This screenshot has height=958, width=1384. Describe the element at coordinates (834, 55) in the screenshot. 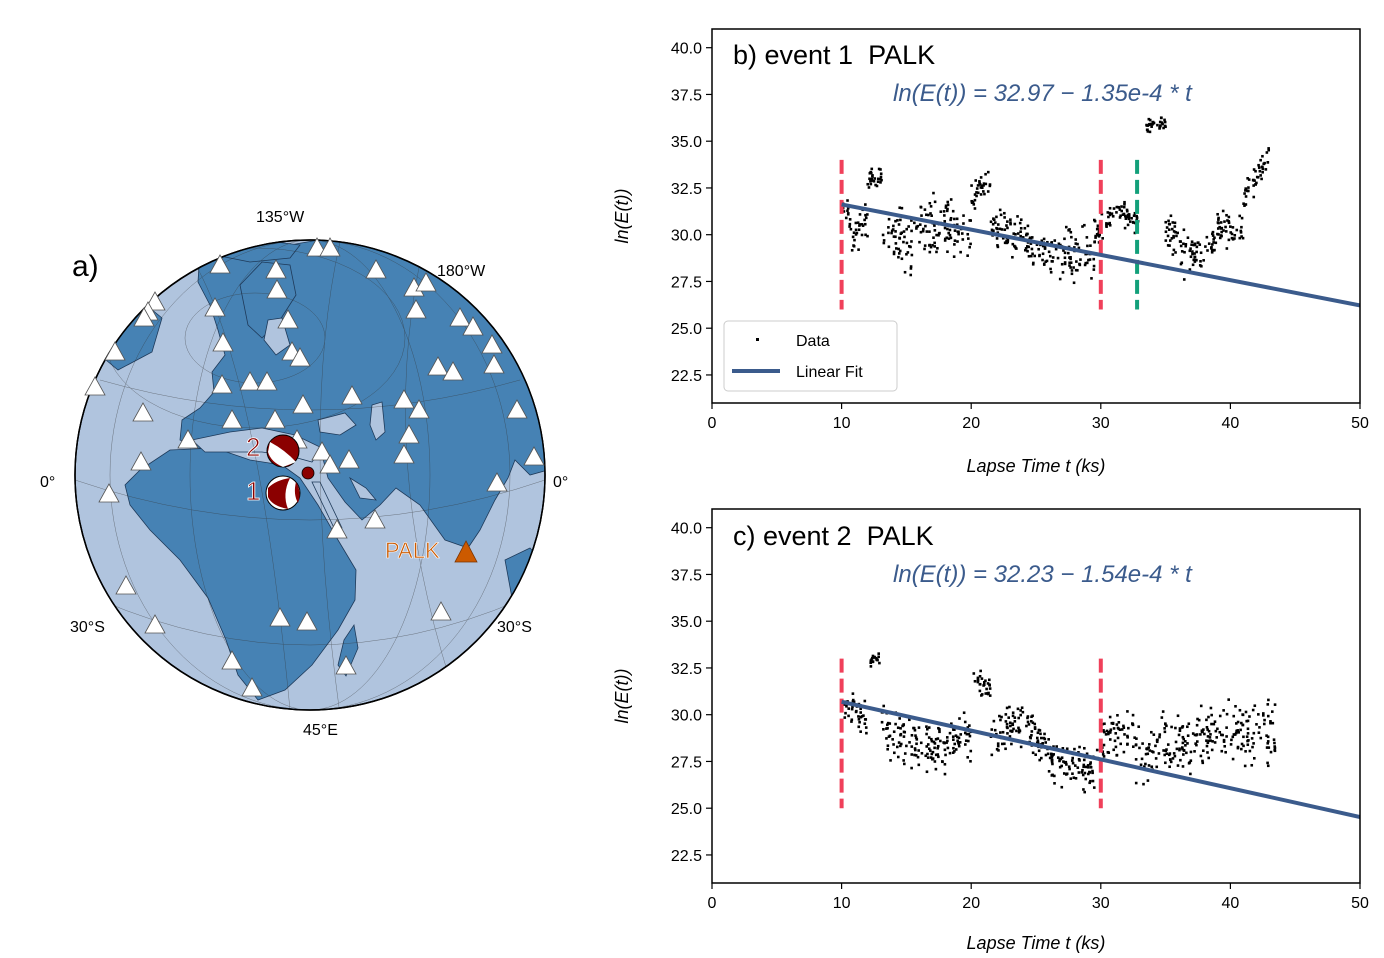

I see `chart-b-title: b) event 1 PALK` at that location.